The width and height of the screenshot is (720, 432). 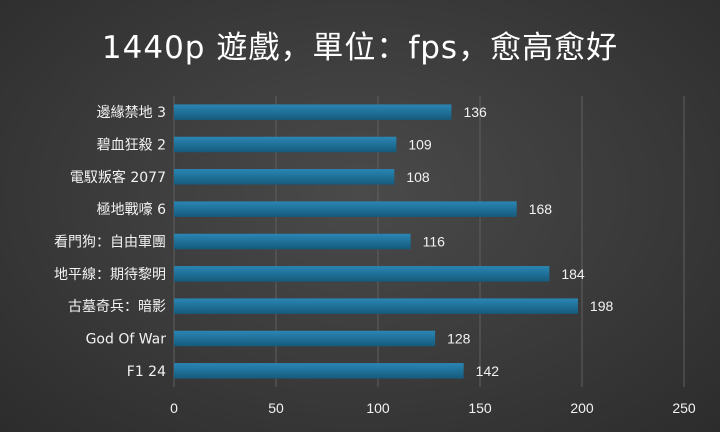 I want to click on data-label: 109, so click(x=420, y=145).